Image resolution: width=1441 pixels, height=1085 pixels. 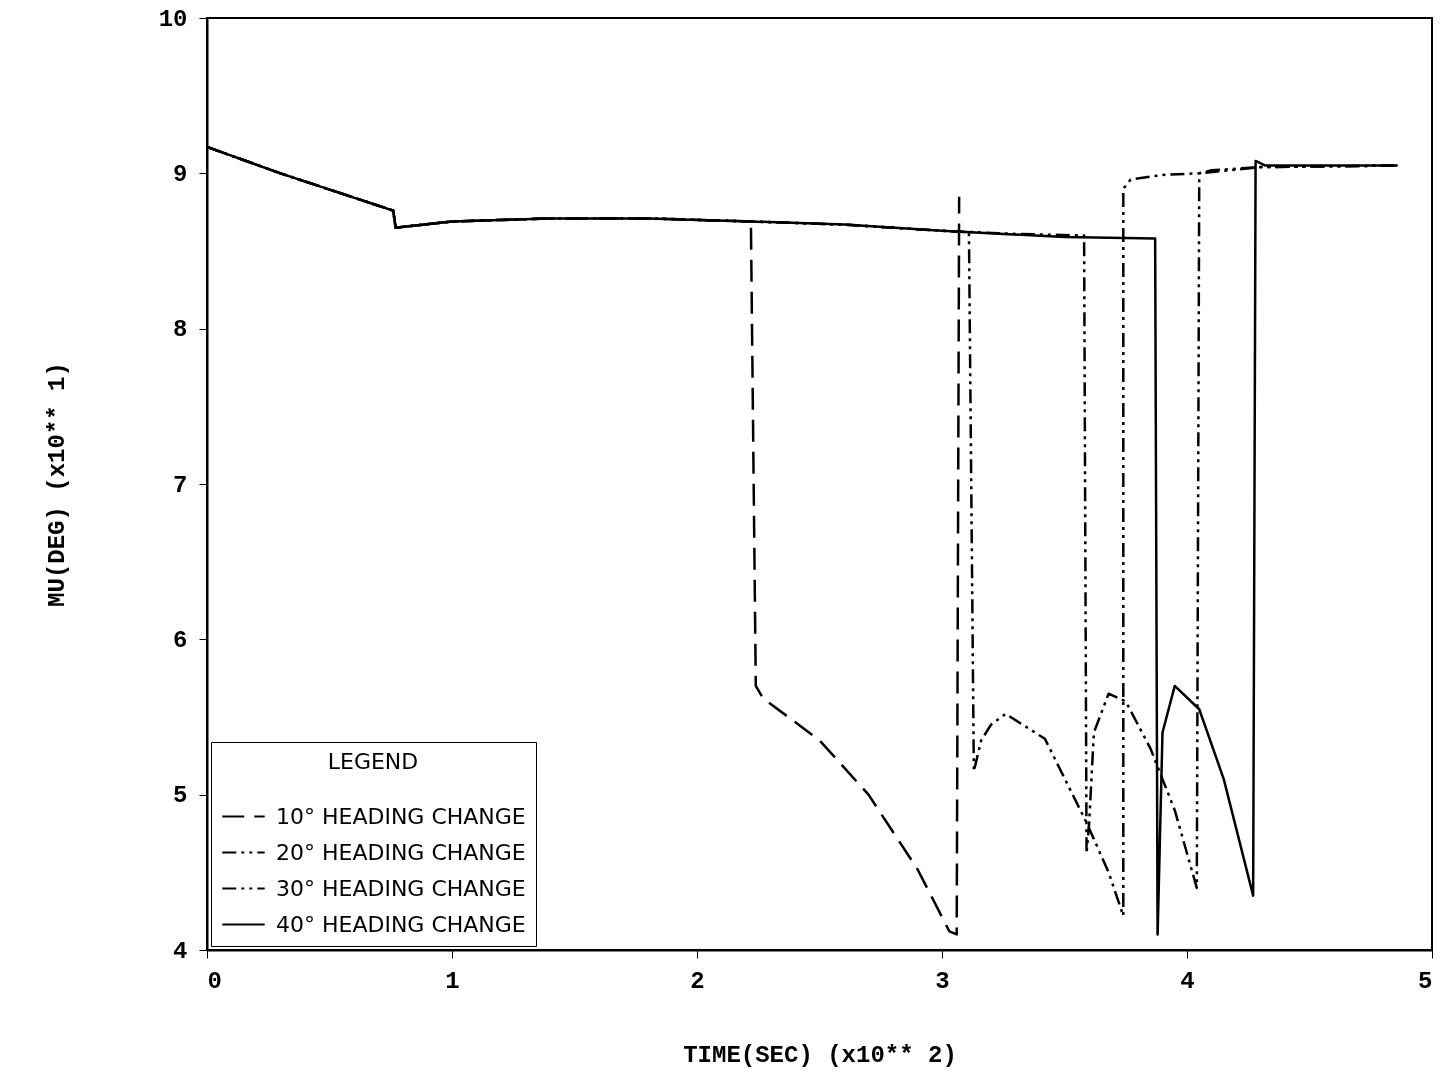 What do you see at coordinates (180, 330) in the screenshot?
I see `y-tick-label: 8` at bounding box center [180, 330].